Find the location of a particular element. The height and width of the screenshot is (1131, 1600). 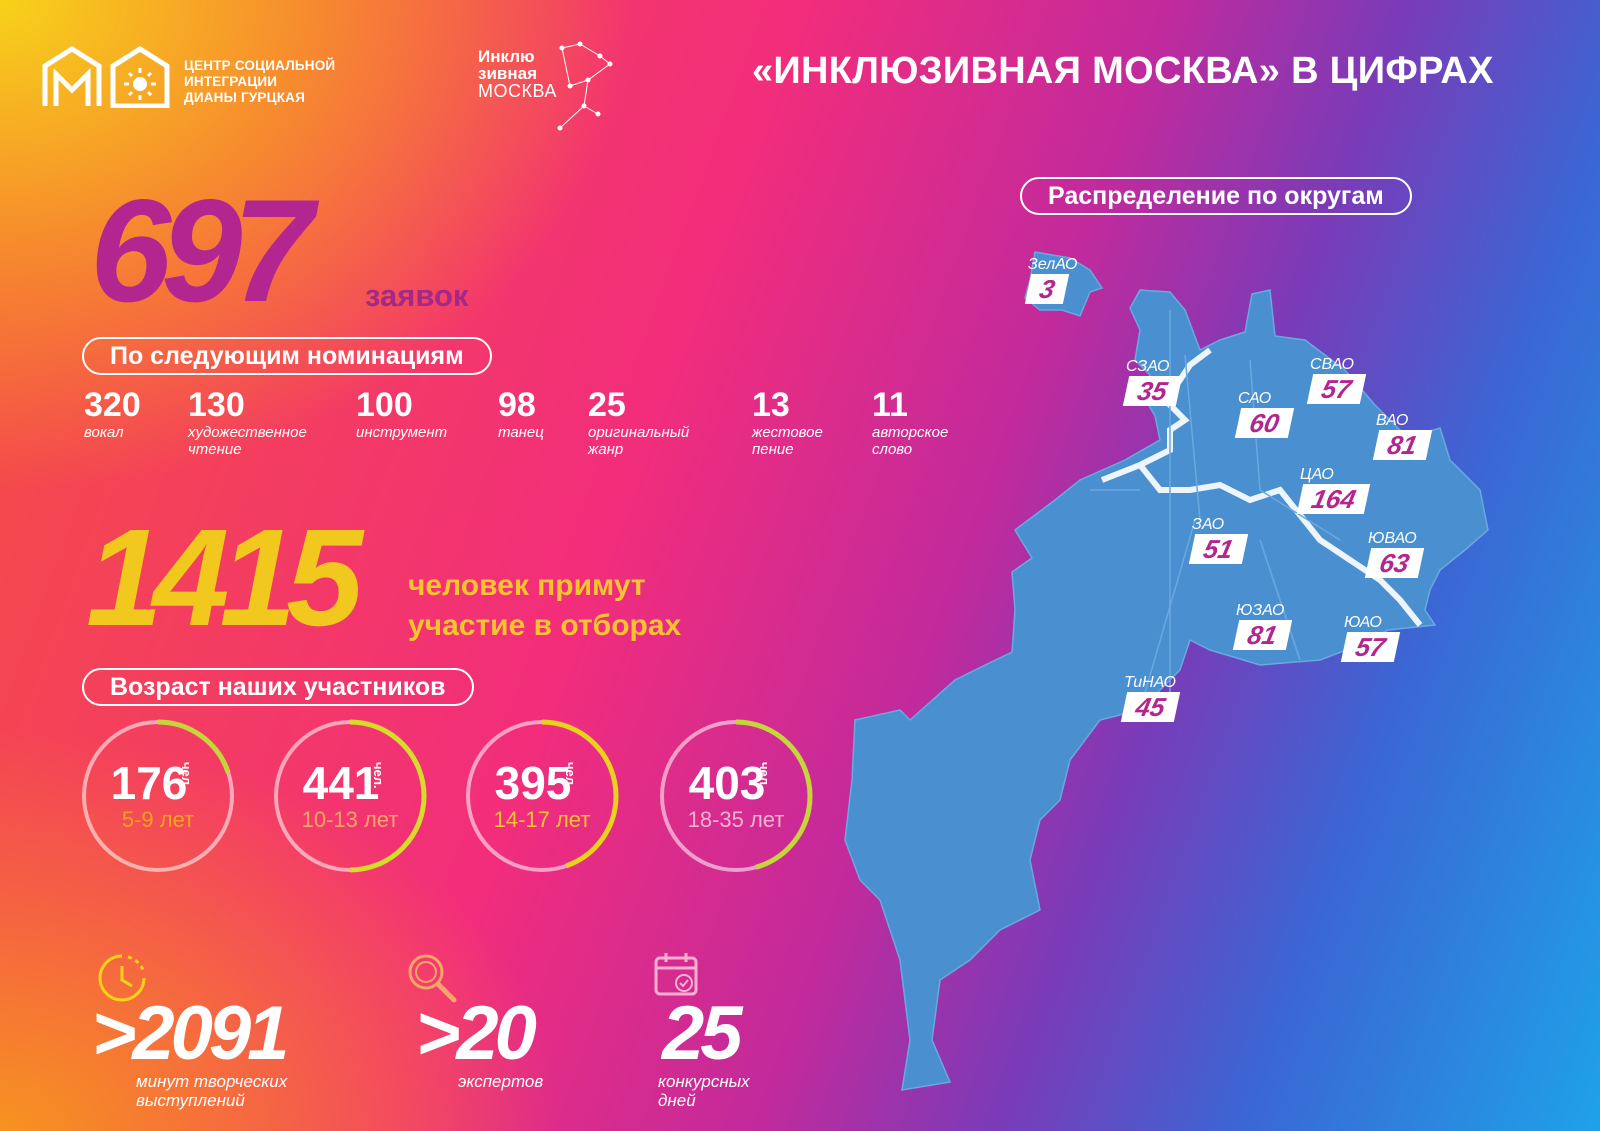

stat-days: 25 конкурсных дней is located at coordinates (718, 1051).